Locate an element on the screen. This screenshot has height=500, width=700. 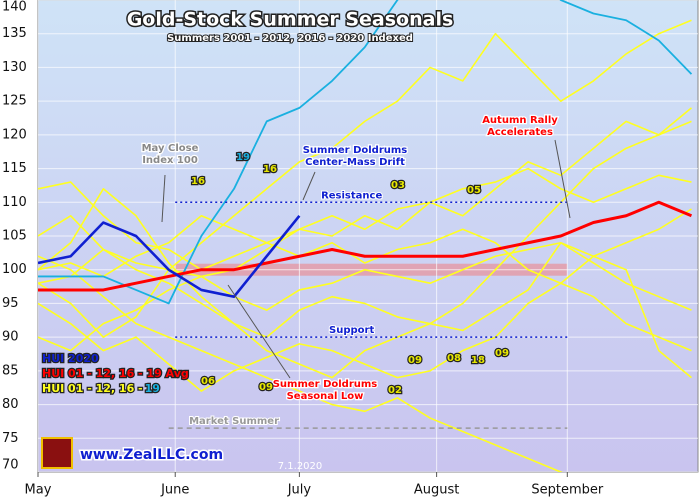
x-tick-label: June is located at coordinates (174, 490).